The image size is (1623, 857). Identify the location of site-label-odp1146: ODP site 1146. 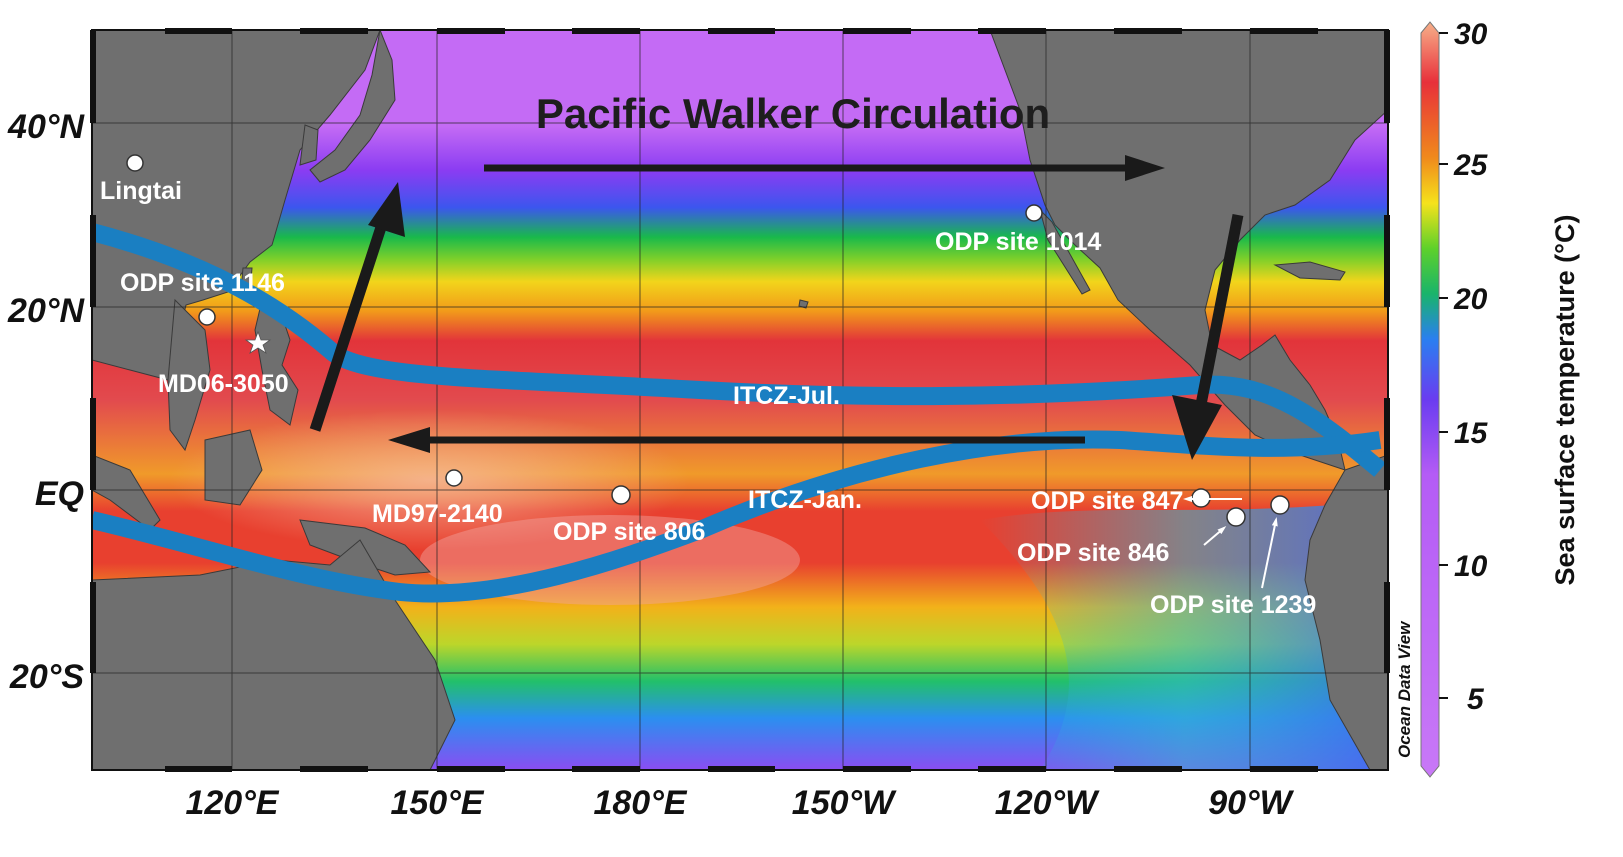
(202, 283).